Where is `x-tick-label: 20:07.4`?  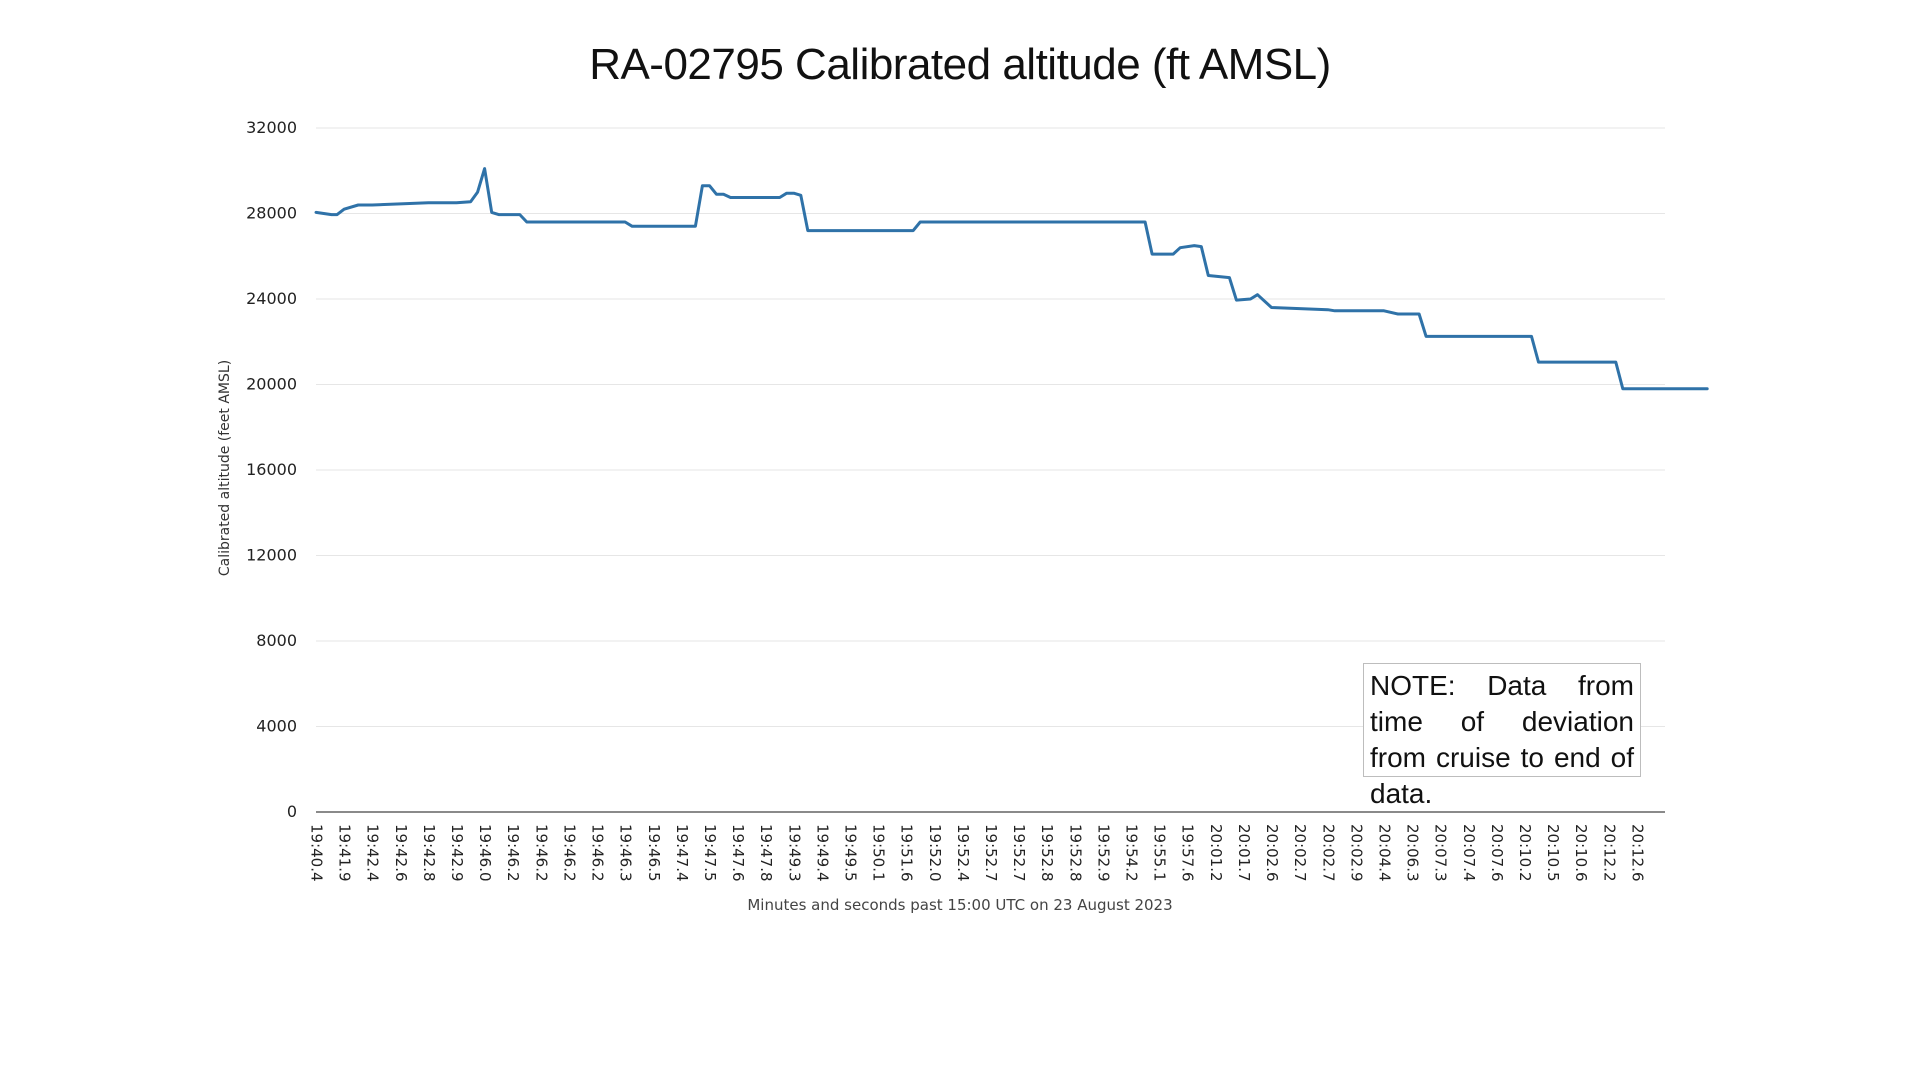
x-tick-label: 20:07.4 is located at coordinates (1469, 853).